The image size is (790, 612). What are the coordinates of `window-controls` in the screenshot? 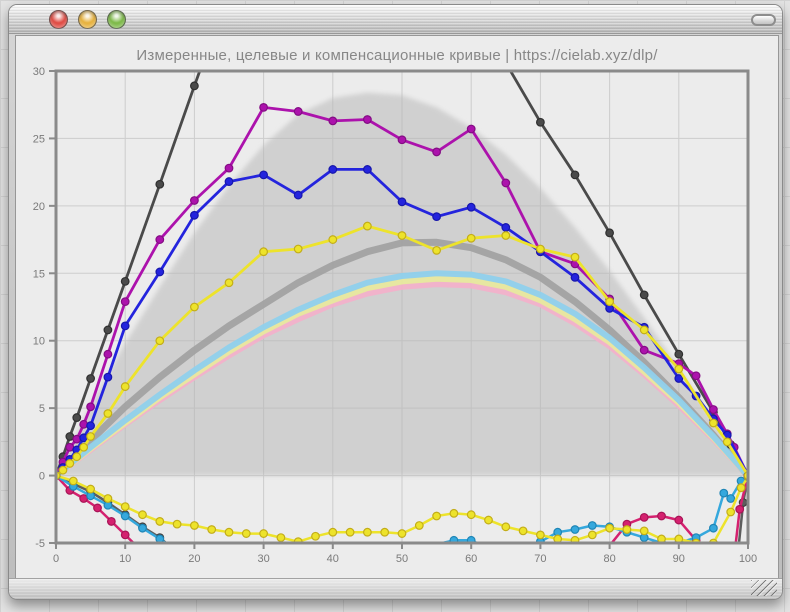 It's located at (87, 19).